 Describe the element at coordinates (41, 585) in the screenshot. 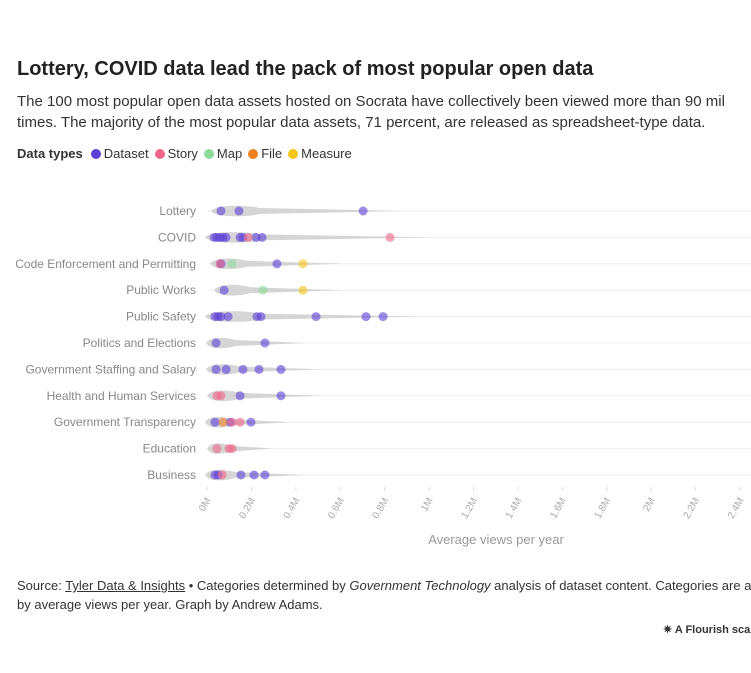

I see `source-prefix: Source:` at that location.